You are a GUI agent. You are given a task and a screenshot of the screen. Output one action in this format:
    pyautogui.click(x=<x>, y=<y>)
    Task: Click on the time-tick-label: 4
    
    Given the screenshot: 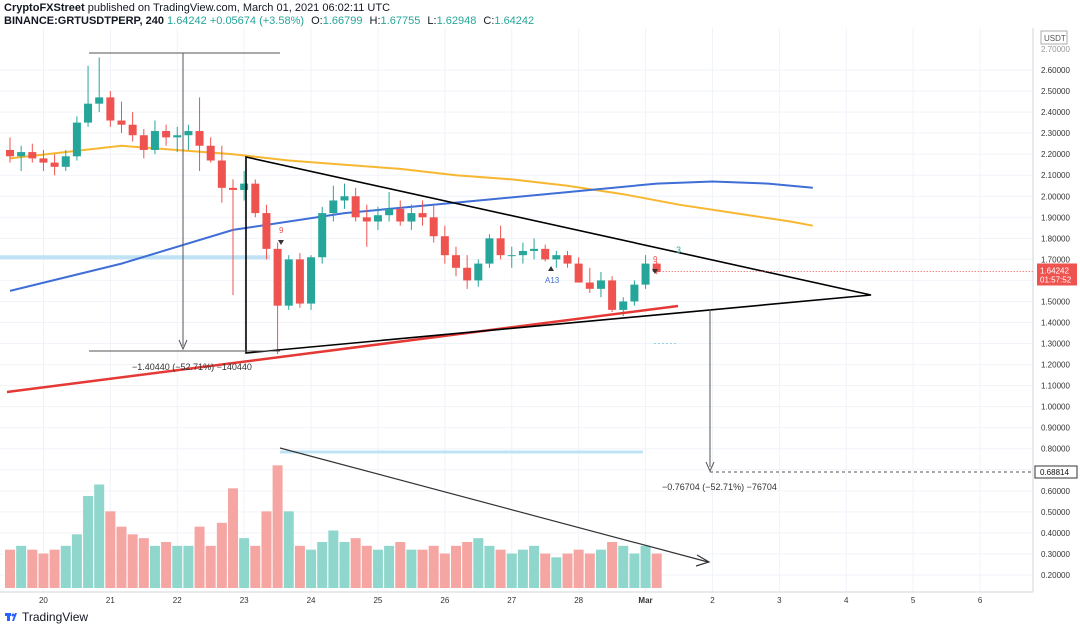 What is the action you would take?
    pyautogui.click(x=846, y=600)
    